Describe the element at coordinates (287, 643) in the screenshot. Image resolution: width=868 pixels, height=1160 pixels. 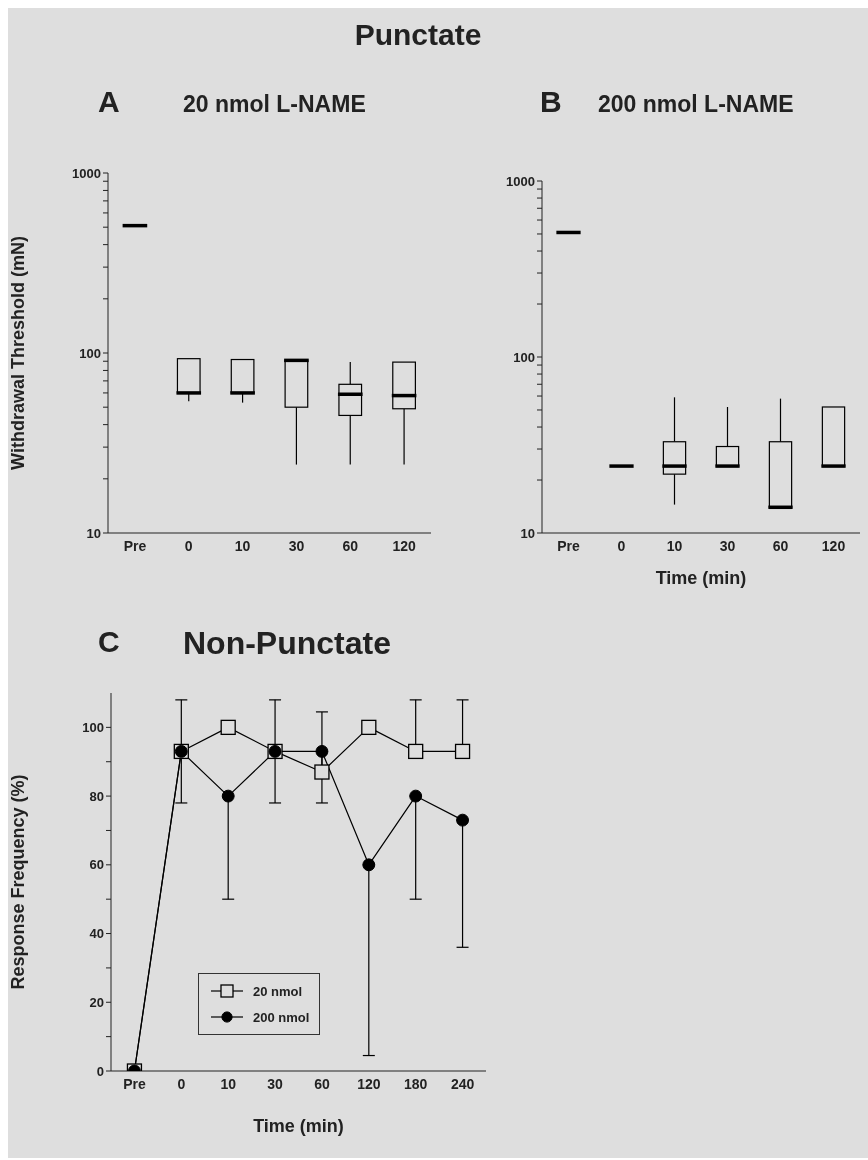
I see `chart-title: Non-Punctate` at that location.